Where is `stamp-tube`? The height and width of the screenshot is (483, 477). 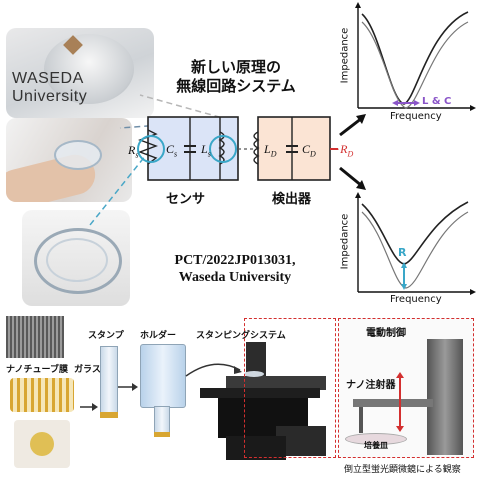 stamp-tube is located at coordinates (109, 382).